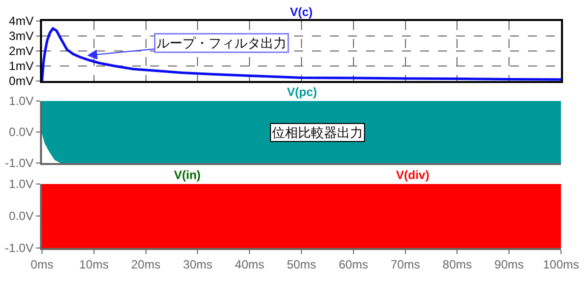 This screenshot has height=286, width=588. I want to click on x-tick-label: 60ms, so click(353, 264).